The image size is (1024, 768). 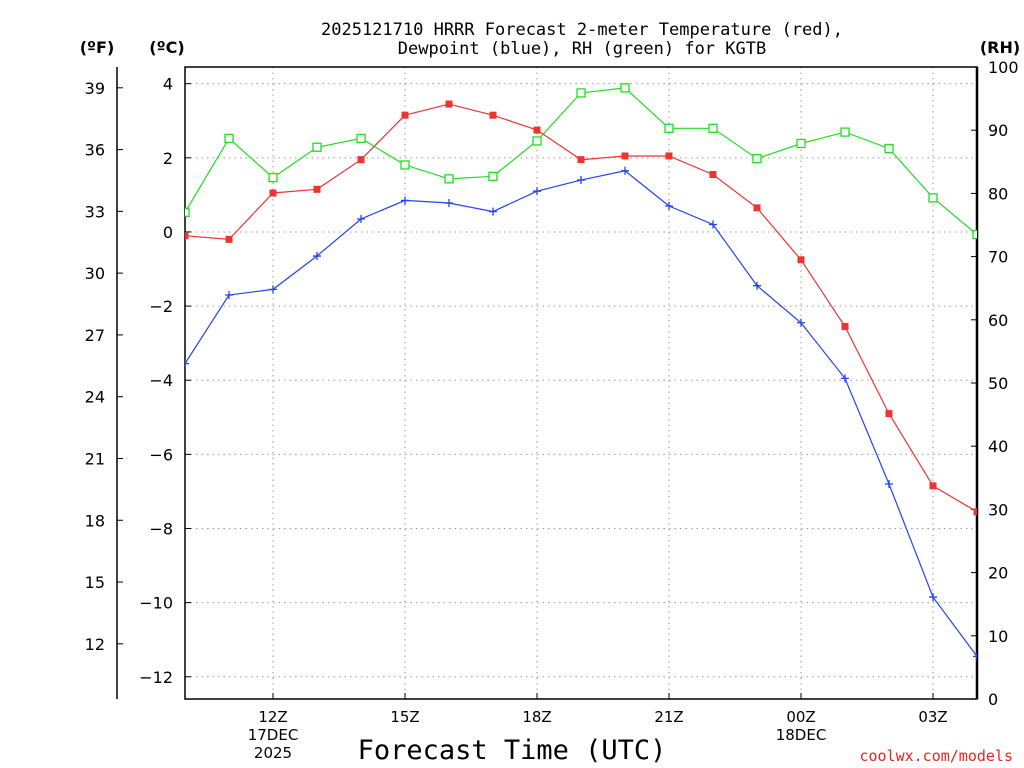 What do you see at coordinates (161, 454) in the screenshot?
I see `celsius-tick-label: −6` at bounding box center [161, 454].